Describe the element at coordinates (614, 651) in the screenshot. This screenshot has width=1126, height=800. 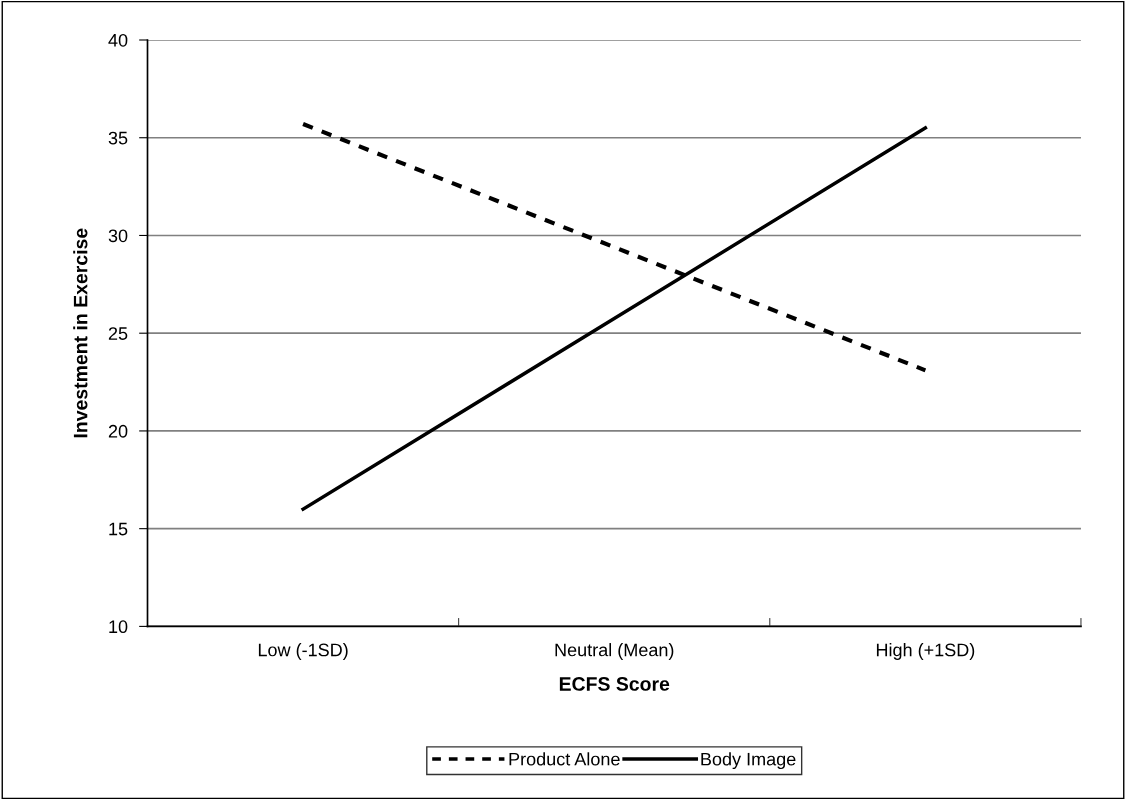
I see `x-tick-label: Neutral (Mean)` at that location.